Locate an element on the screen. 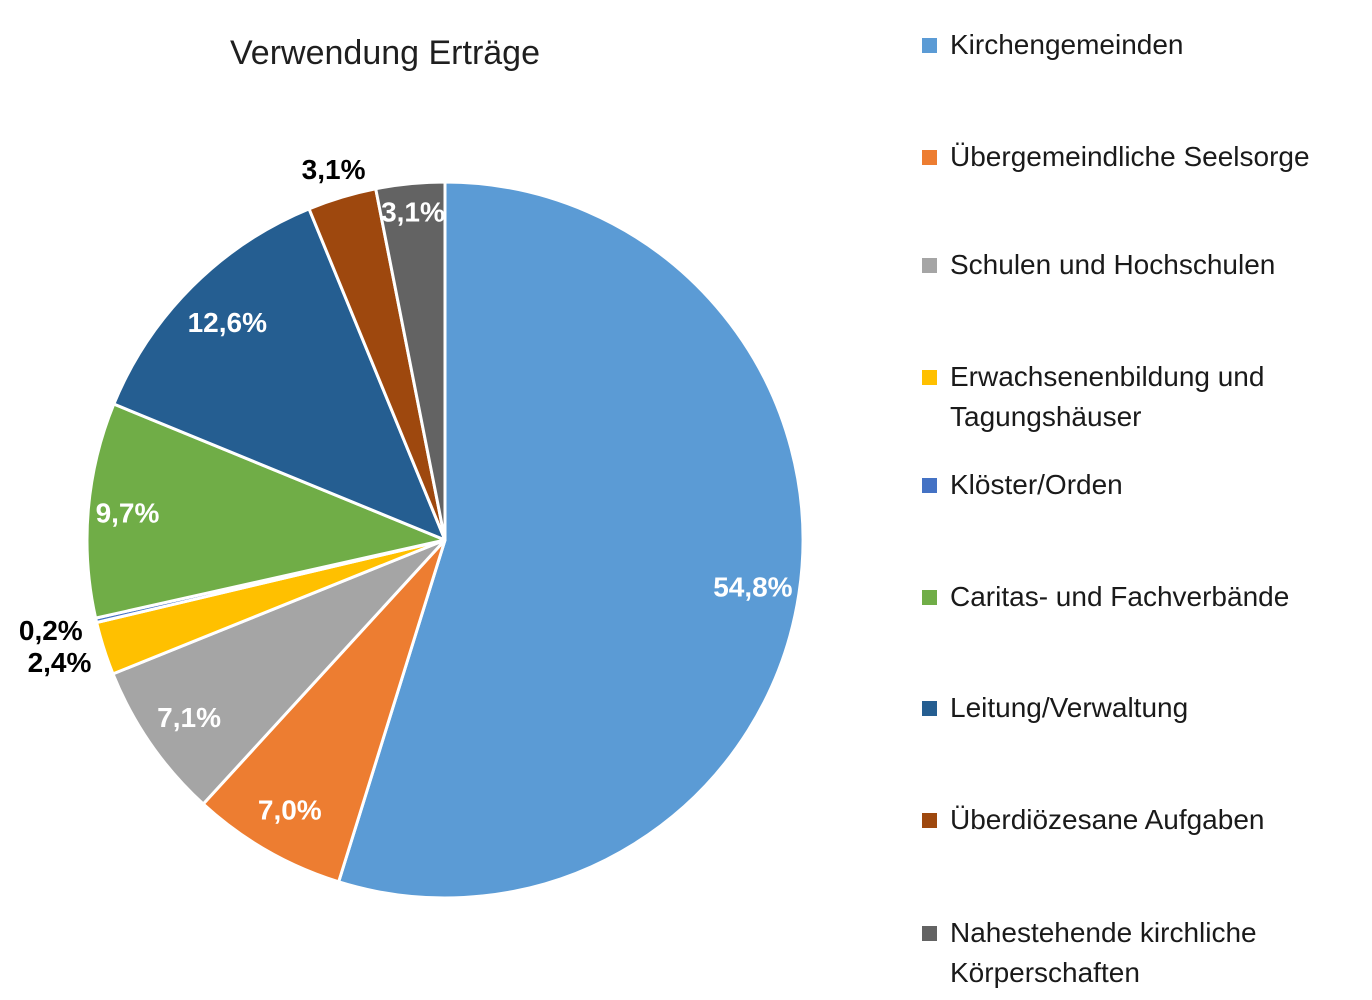 Image resolution: width=1372 pixels, height=1000 pixels. pie-slice-label-4: 0,2% is located at coordinates (51, 630).